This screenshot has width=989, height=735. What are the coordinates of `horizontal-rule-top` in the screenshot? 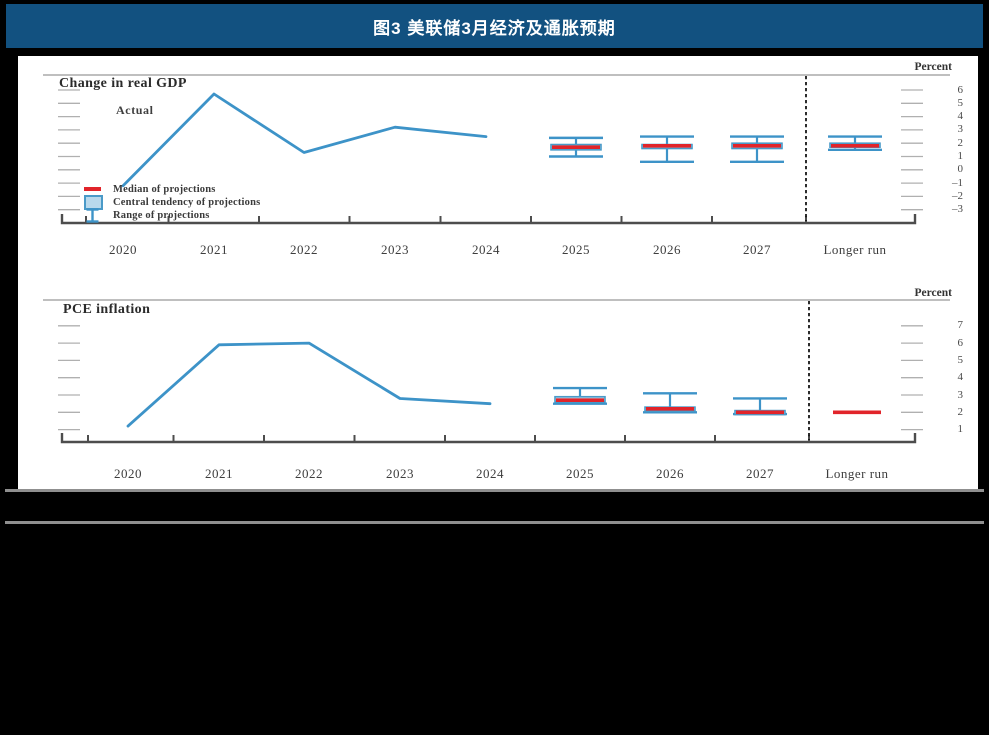 It's located at (494, 490).